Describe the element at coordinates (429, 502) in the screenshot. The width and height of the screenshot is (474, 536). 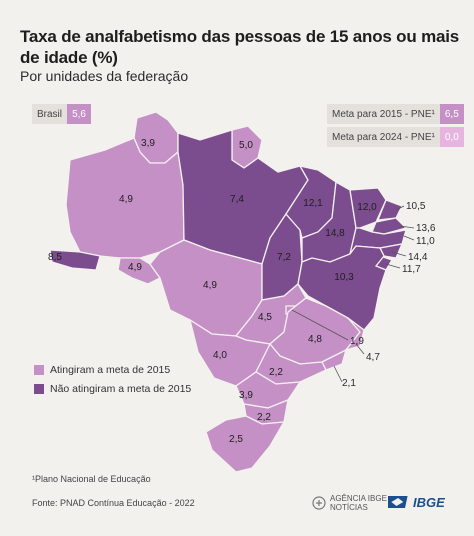
I see `ibge-logo-text: IBGE` at that location.